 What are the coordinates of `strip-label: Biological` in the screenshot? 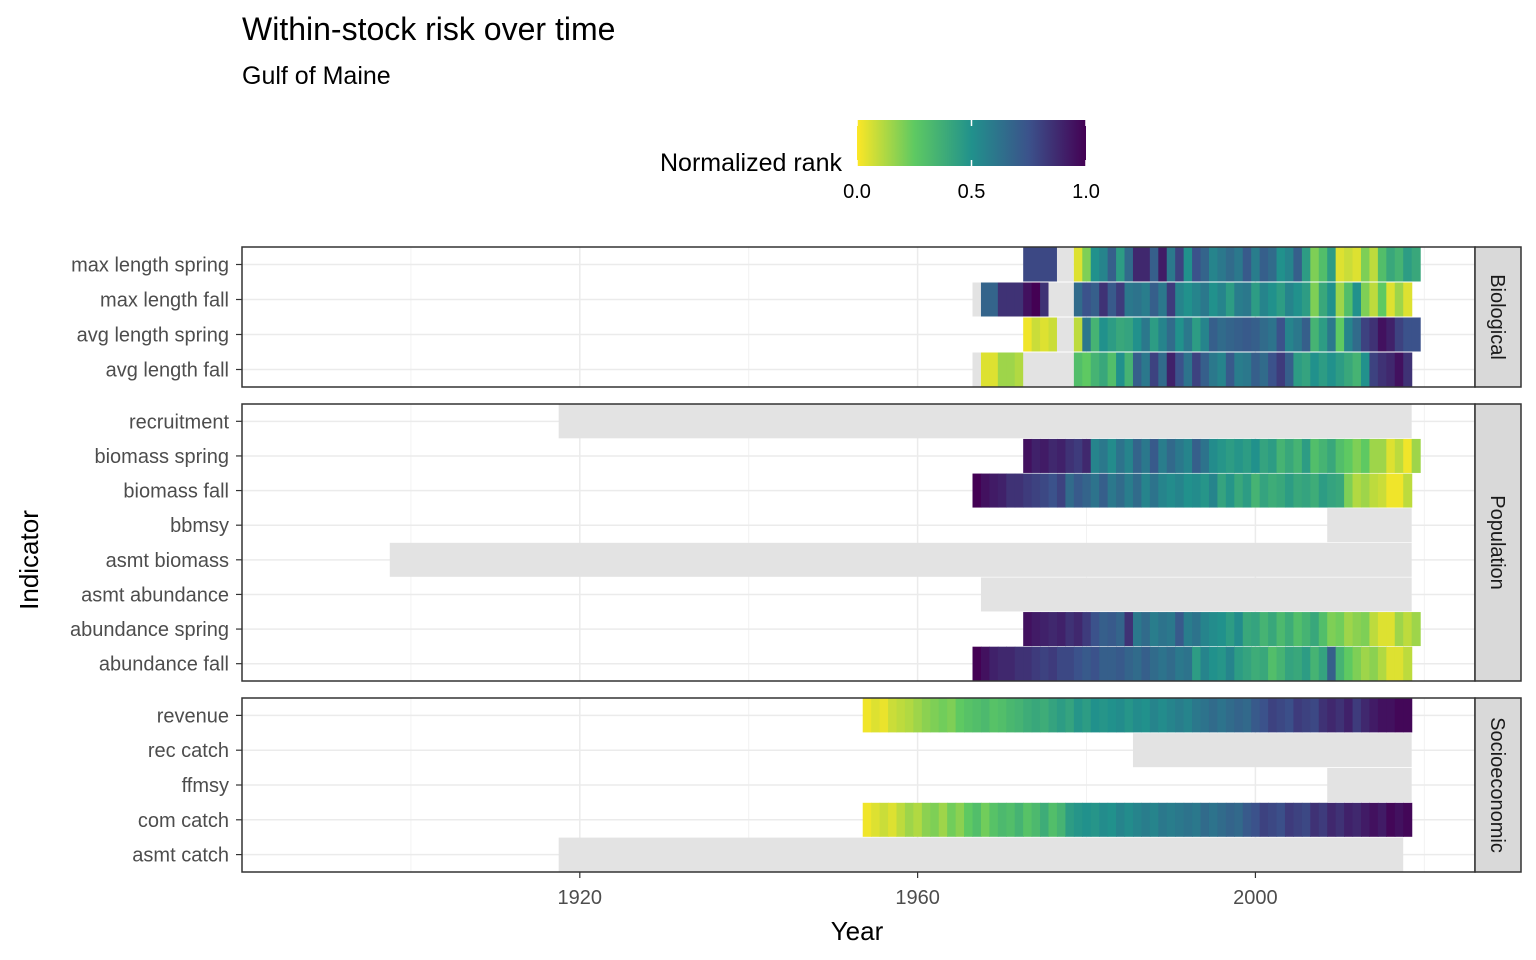 It's located at (1497, 317).